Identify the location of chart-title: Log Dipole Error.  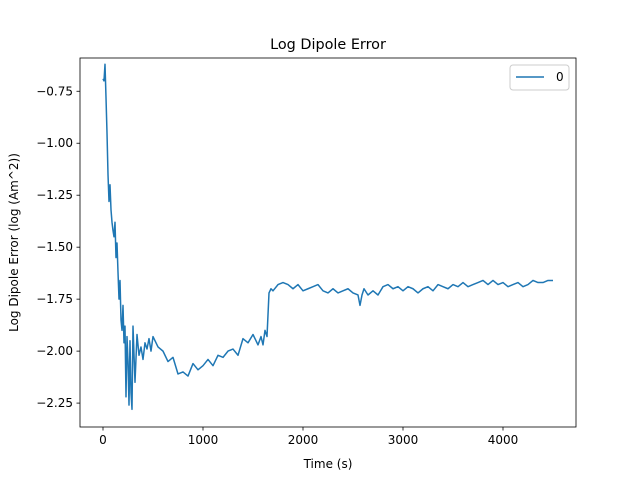
(328, 45).